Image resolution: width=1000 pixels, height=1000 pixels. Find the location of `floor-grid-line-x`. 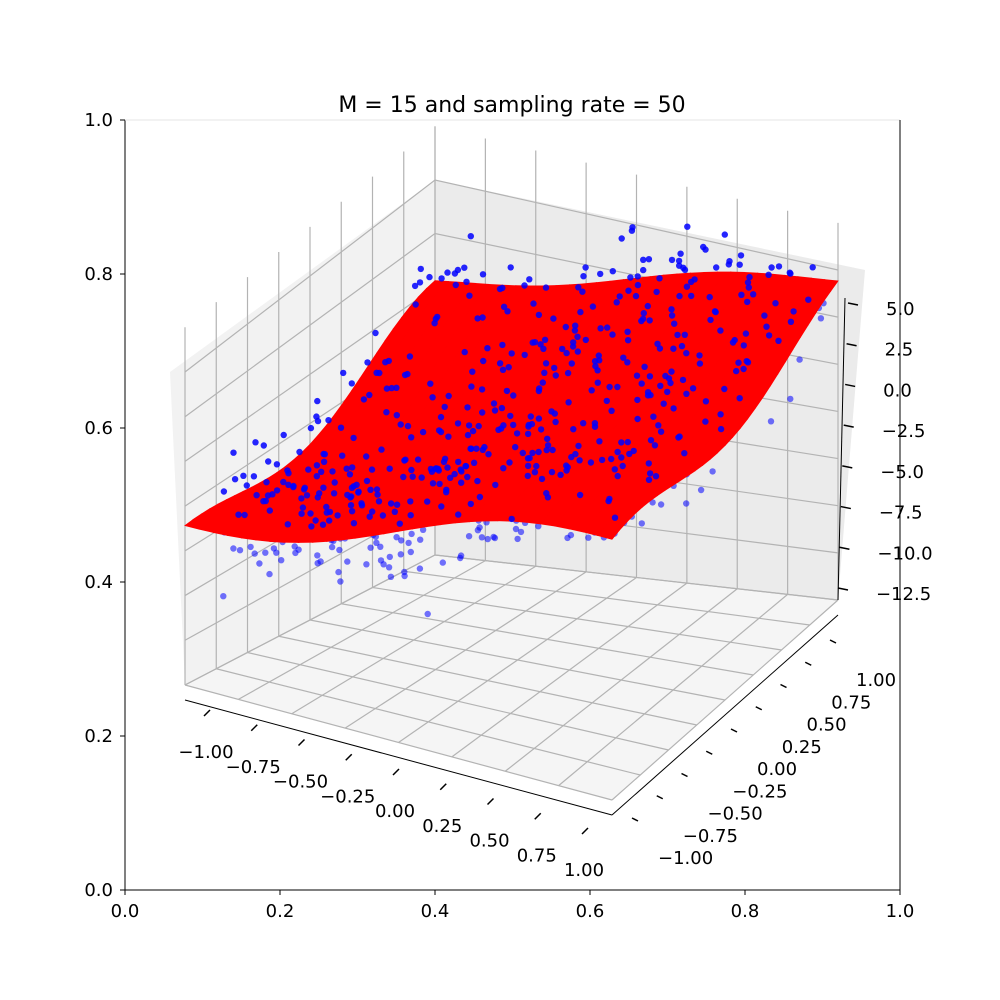

floor-grid-line-x is located at coordinates (673, 690).